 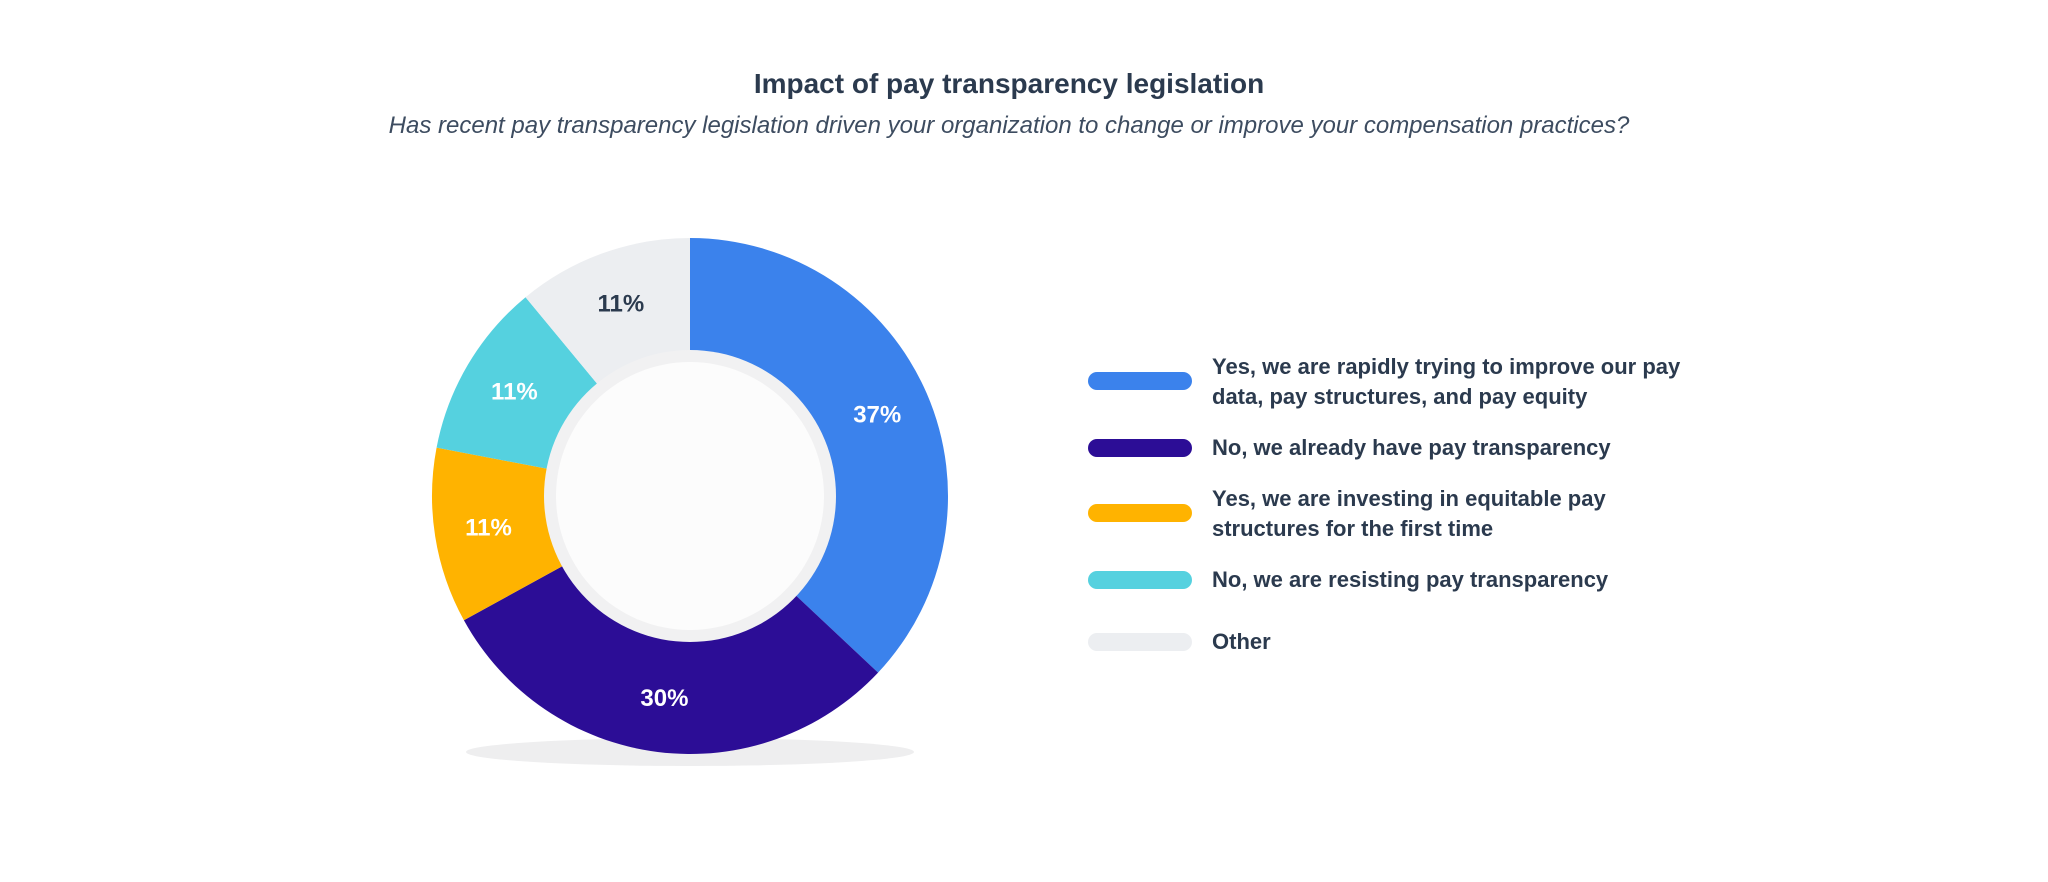 I want to click on slice-value-label: 37%, so click(x=877, y=414).